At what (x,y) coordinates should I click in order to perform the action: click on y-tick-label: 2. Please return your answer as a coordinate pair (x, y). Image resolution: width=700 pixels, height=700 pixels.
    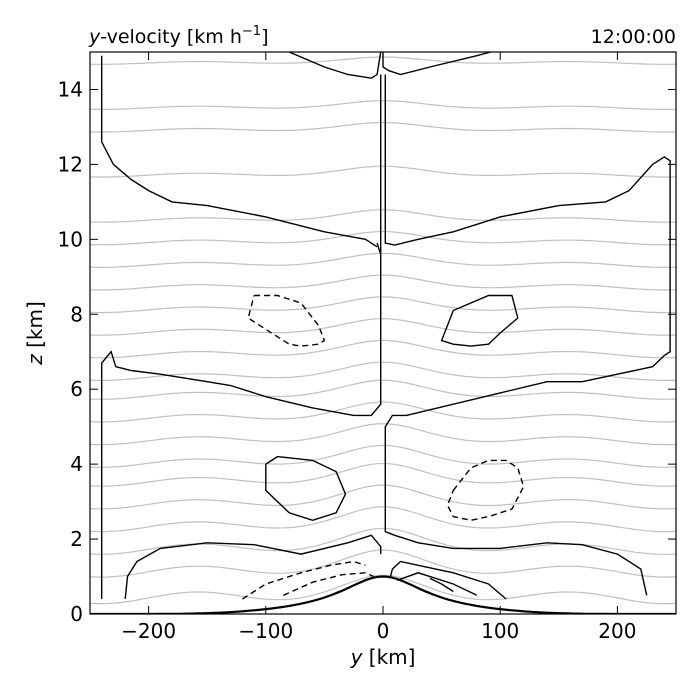
    Looking at the image, I should click on (76, 539).